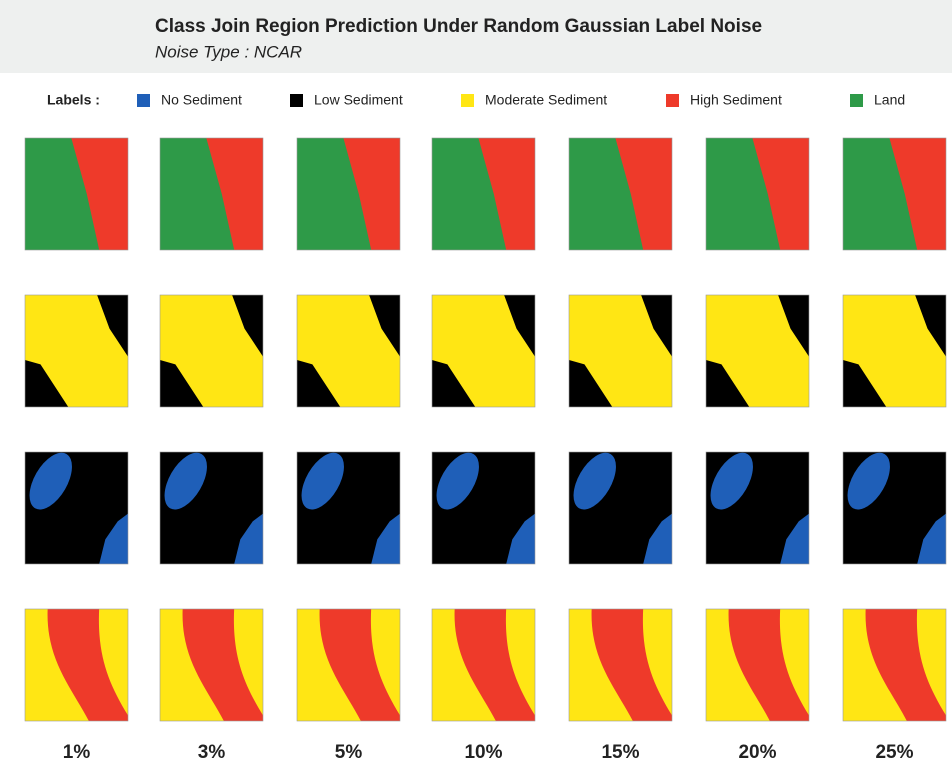 This screenshot has width=952, height=767. I want to click on column-label: 3%, so click(212, 752).